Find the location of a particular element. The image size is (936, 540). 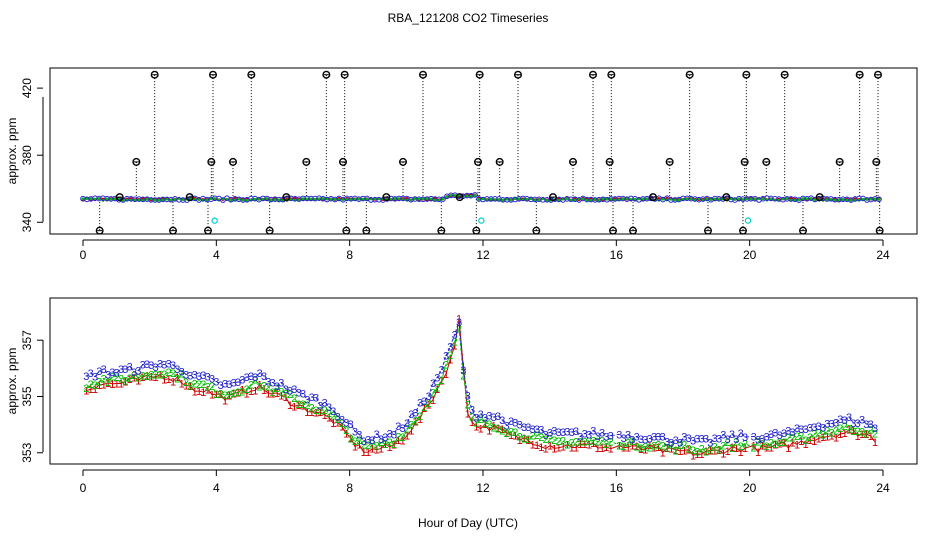

x-axis-label: Hour of Day (UTC) is located at coordinates (468, 523).